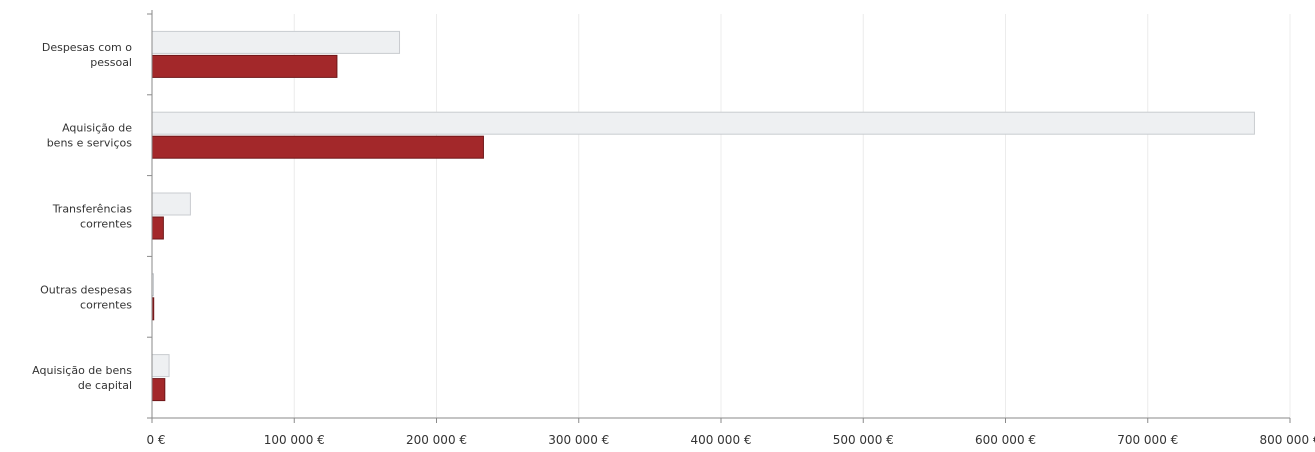  Describe the element at coordinates (92, 209) in the screenshot. I see `category-label-2-line-0: Transferências` at that location.